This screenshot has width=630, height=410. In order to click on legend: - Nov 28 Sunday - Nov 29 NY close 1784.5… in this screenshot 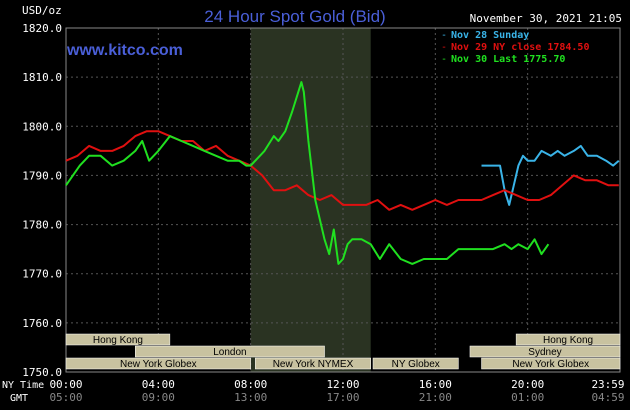, I will do `click(515, 47)`.